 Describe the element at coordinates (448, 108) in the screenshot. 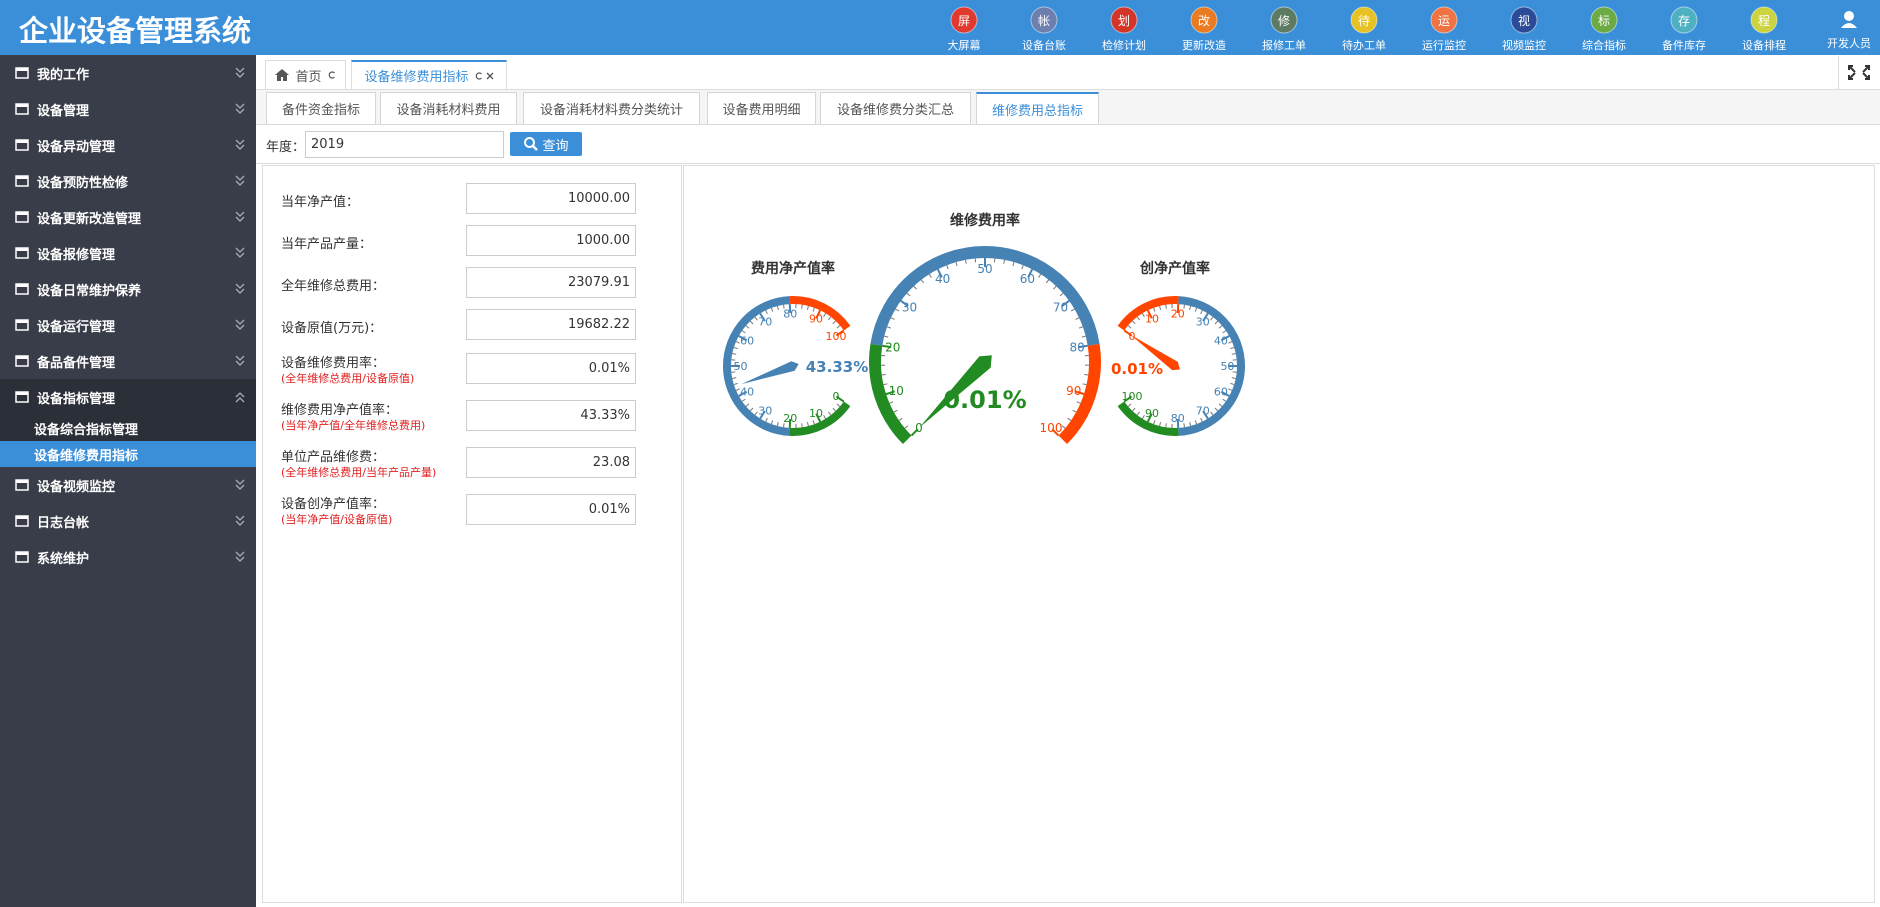

I see `sub-tab: 设备消耗材料费用` at that location.